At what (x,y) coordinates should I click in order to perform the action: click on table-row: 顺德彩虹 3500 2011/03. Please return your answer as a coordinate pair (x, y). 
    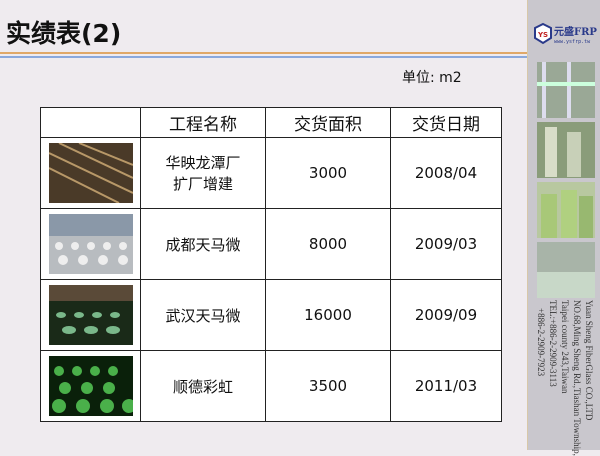
    Looking at the image, I should click on (271, 386).